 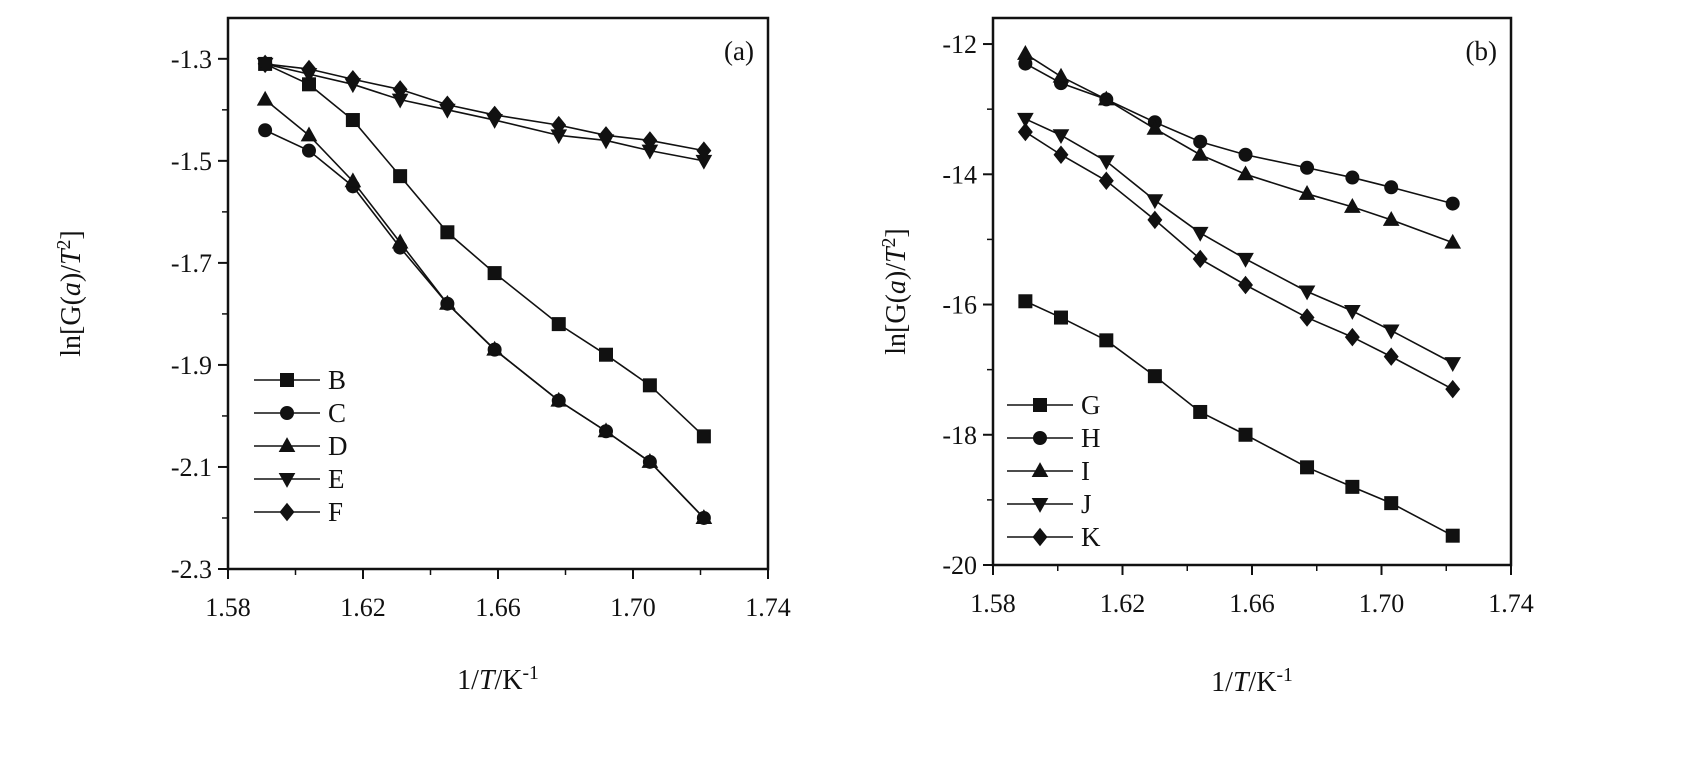 I want to click on legend-label-G: G, so click(x=1091, y=405).